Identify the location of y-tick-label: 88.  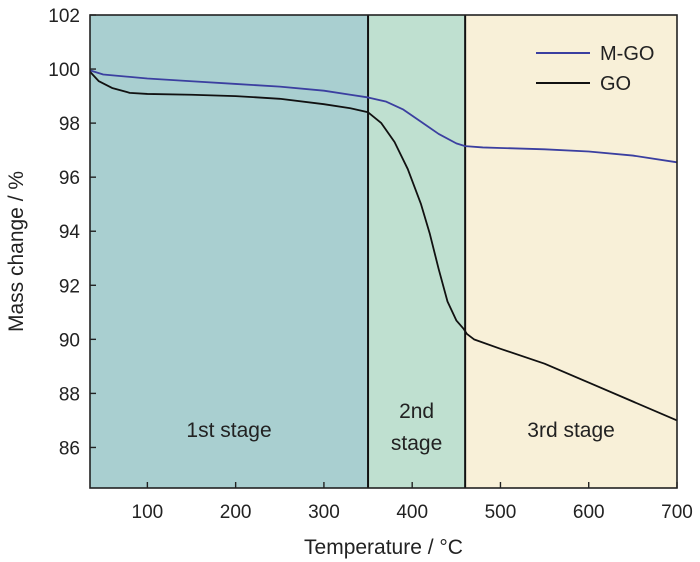
(69, 394).